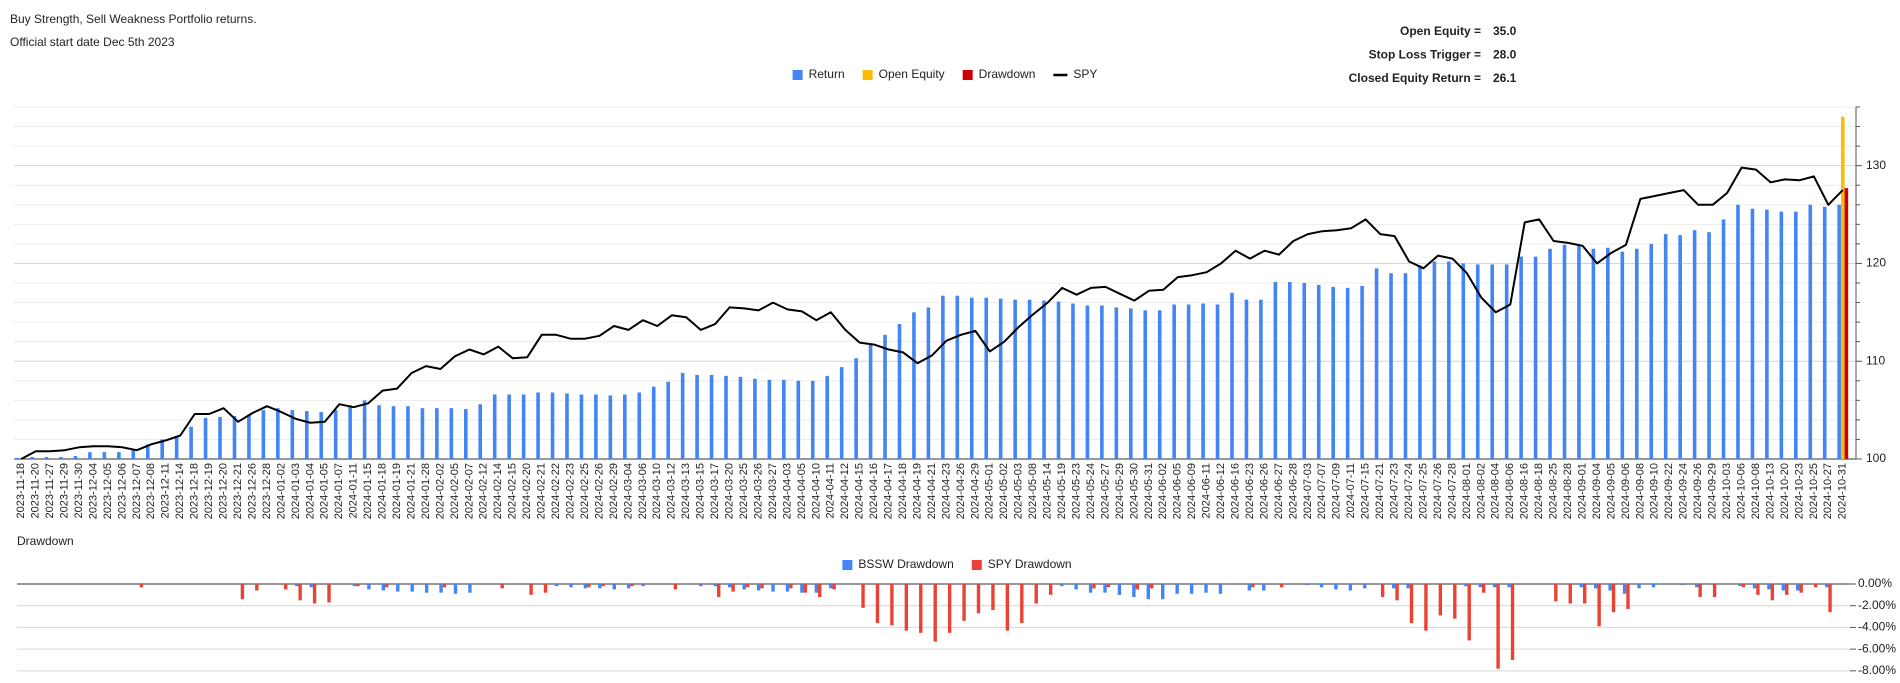 This screenshot has height=683, width=1900. What do you see at coordinates (1611, 491) in the screenshot?
I see `x-tick-label: 2024-09-05` at bounding box center [1611, 491].